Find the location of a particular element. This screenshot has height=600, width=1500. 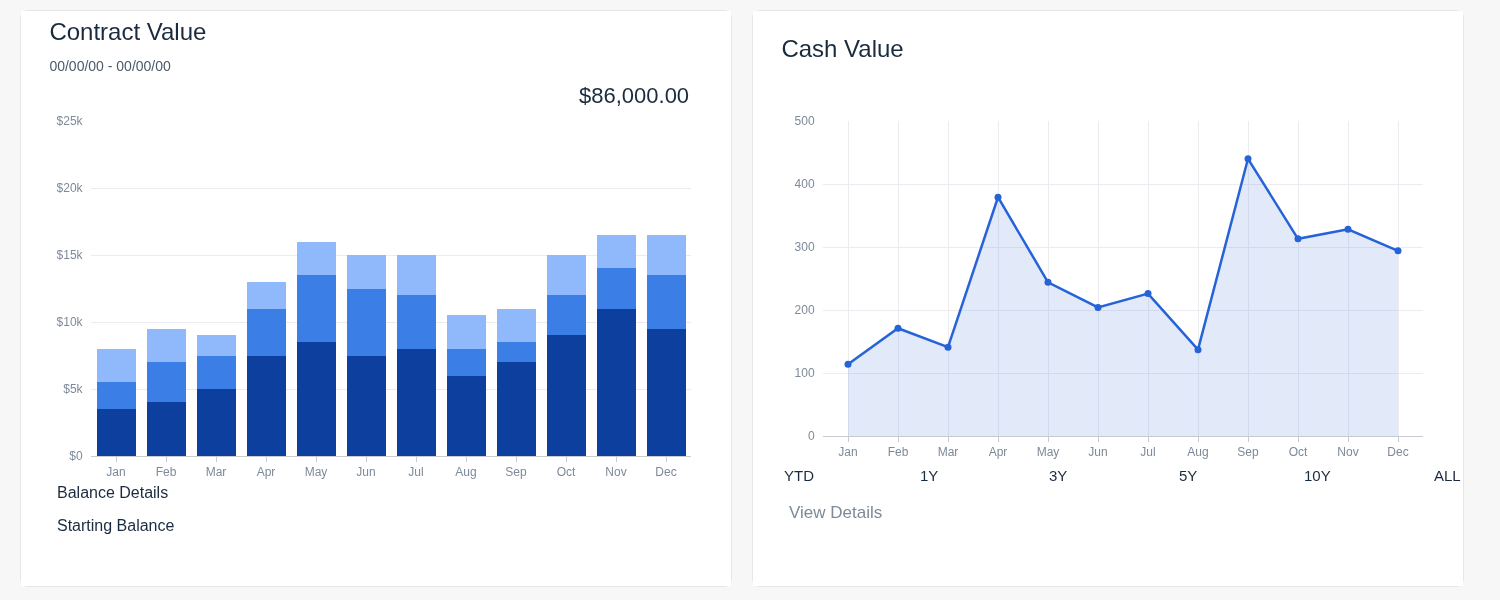

text: 10Y is located at coordinates (1317, 475).